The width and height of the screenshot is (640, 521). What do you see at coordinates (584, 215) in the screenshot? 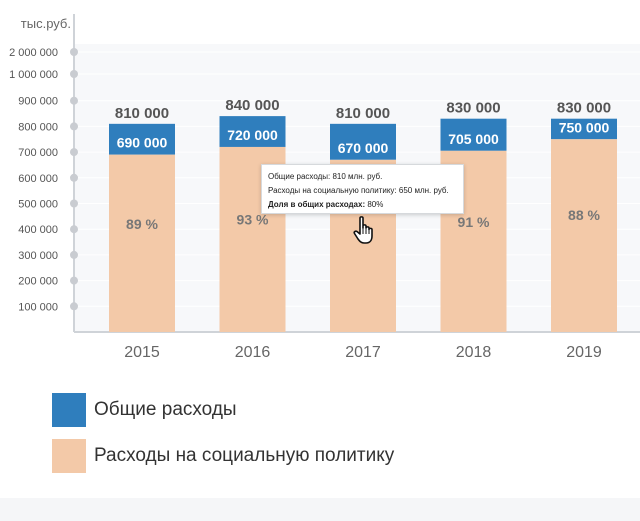
I see `share-label: 88 %` at bounding box center [584, 215].